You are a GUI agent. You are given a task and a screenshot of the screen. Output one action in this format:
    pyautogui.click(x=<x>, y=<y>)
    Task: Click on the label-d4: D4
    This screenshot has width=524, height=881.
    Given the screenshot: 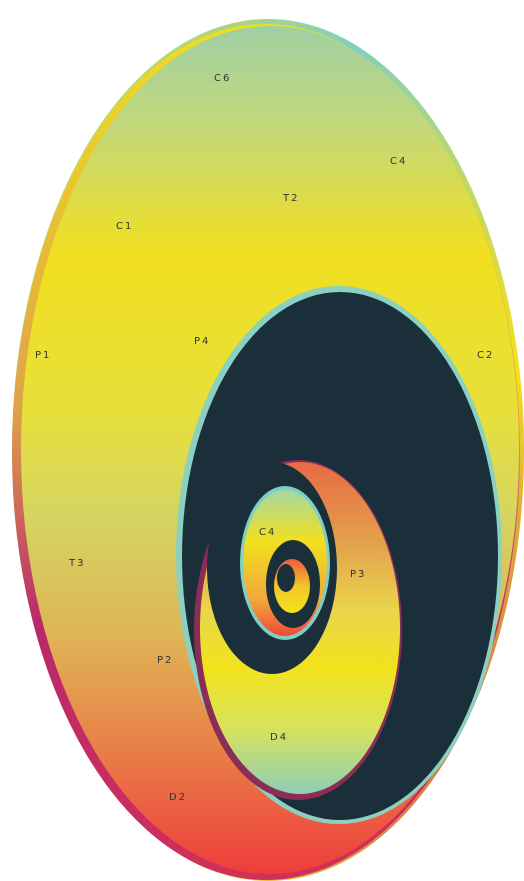 What is the action you would take?
    pyautogui.click(x=279, y=737)
    